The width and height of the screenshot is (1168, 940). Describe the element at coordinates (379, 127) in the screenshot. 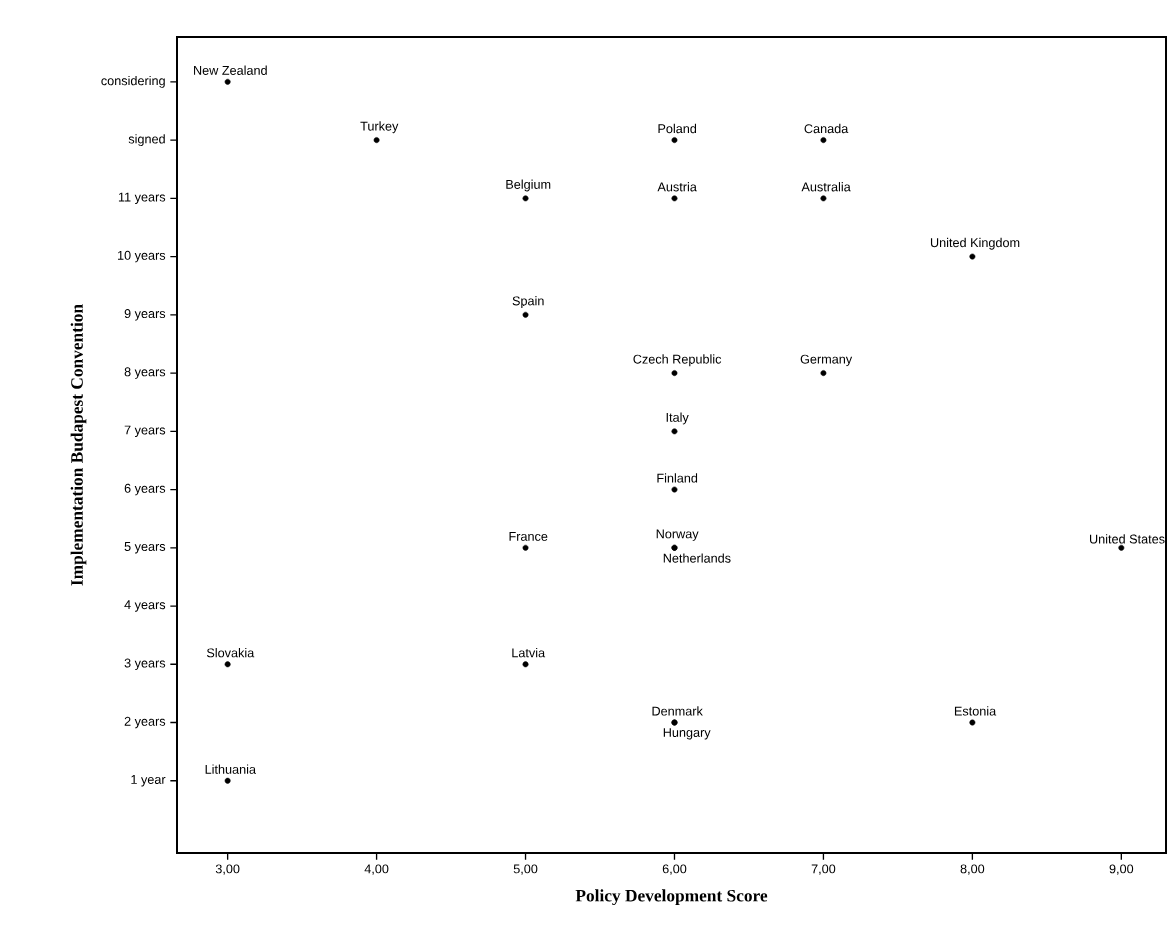

I see `annotation: Turkey` at that location.